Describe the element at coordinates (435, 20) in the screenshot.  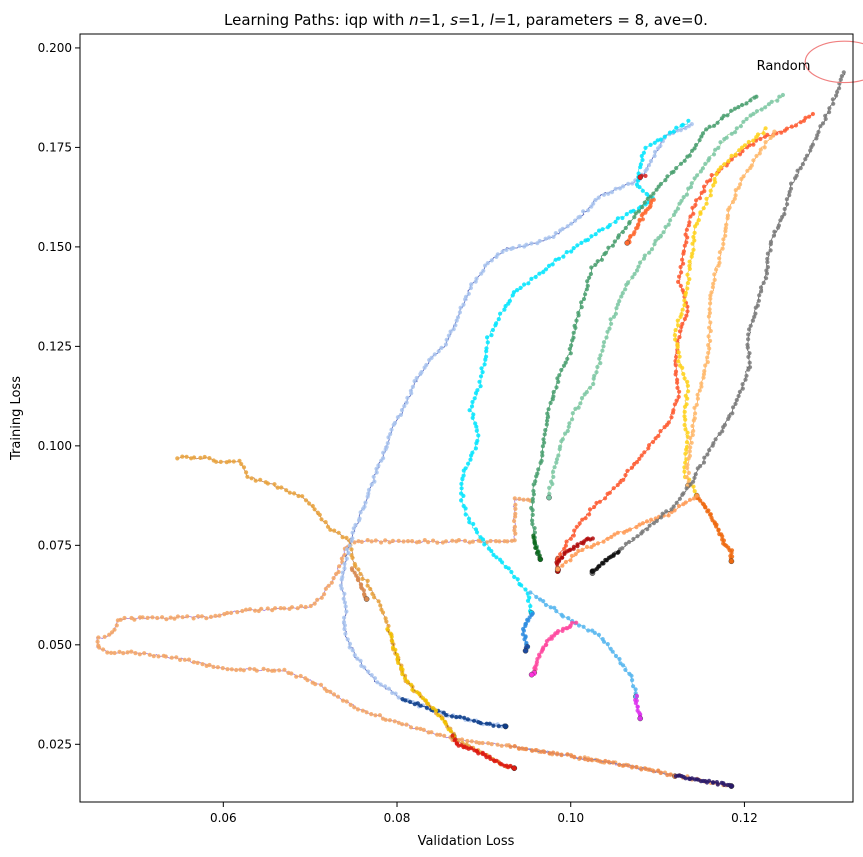
I see `title-n-val: =1,` at that location.